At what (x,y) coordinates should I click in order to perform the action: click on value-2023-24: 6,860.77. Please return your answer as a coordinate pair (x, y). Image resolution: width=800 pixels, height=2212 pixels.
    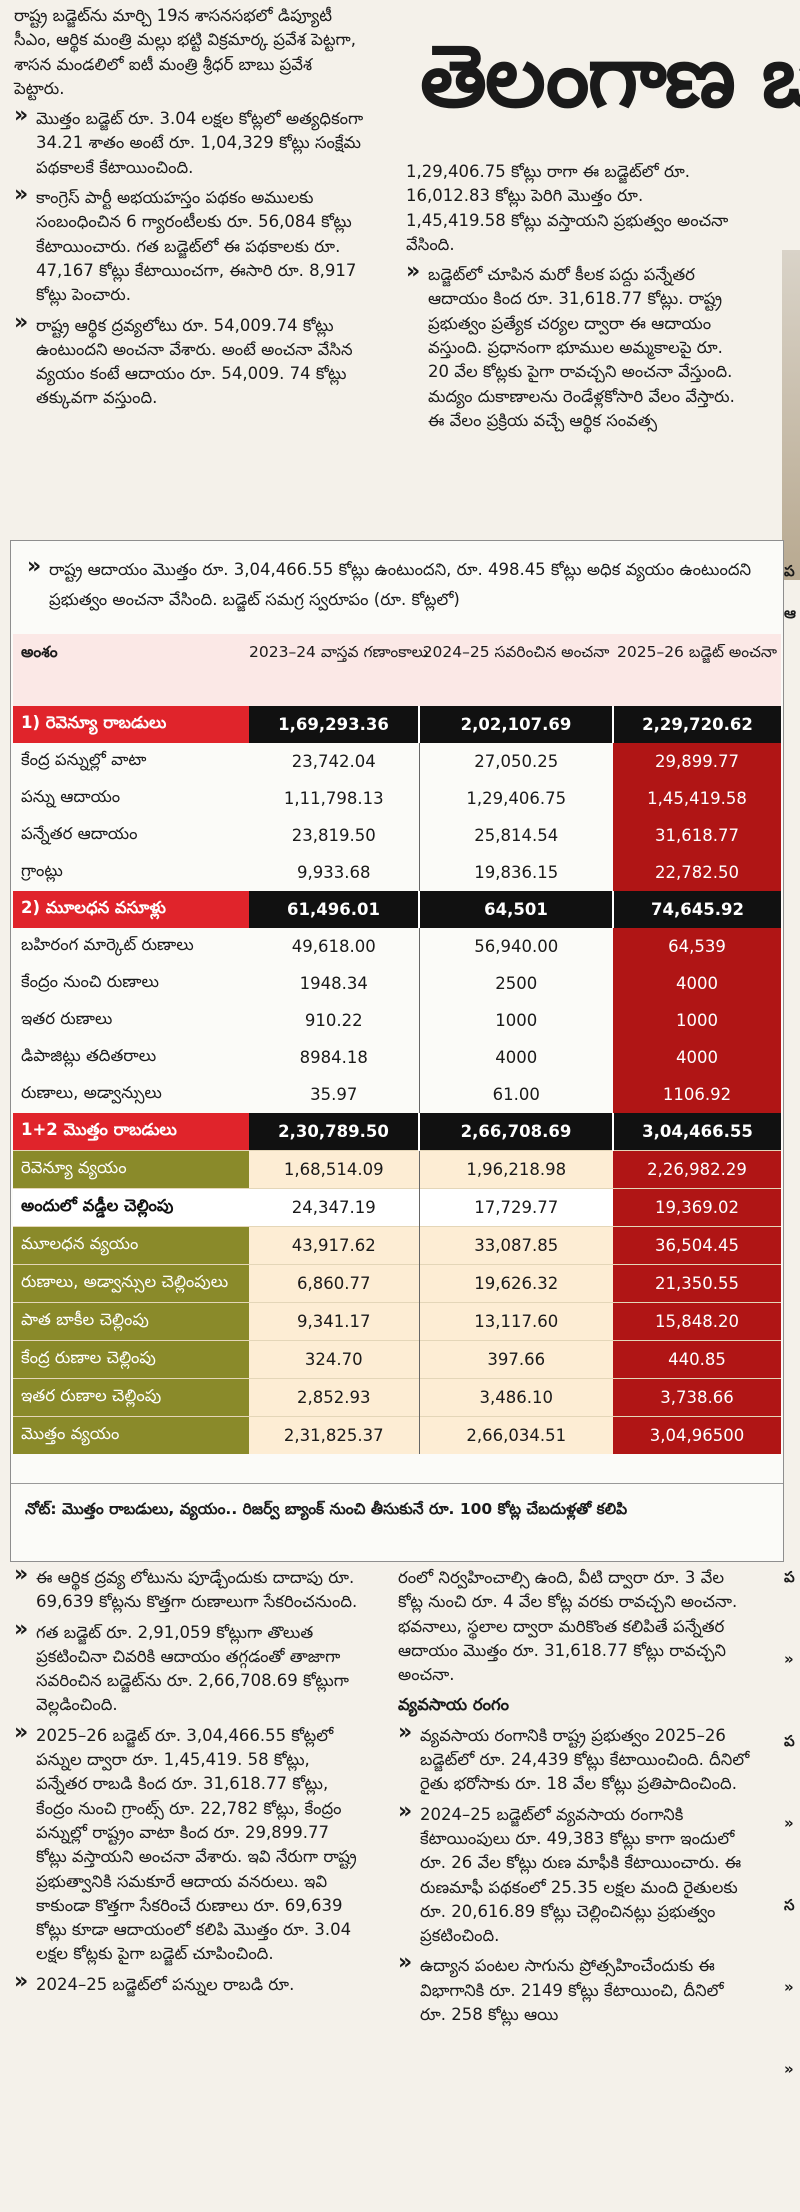
    Looking at the image, I should click on (334, 1283).